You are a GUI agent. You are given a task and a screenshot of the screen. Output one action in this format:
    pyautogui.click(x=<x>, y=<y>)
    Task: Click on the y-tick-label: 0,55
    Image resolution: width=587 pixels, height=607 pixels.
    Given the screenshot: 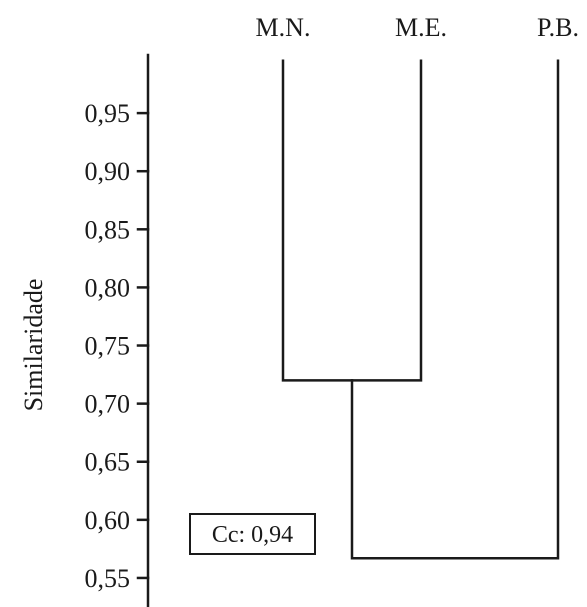 What is the action you would take?
    pyautogui.click(x=108, y=578)
    